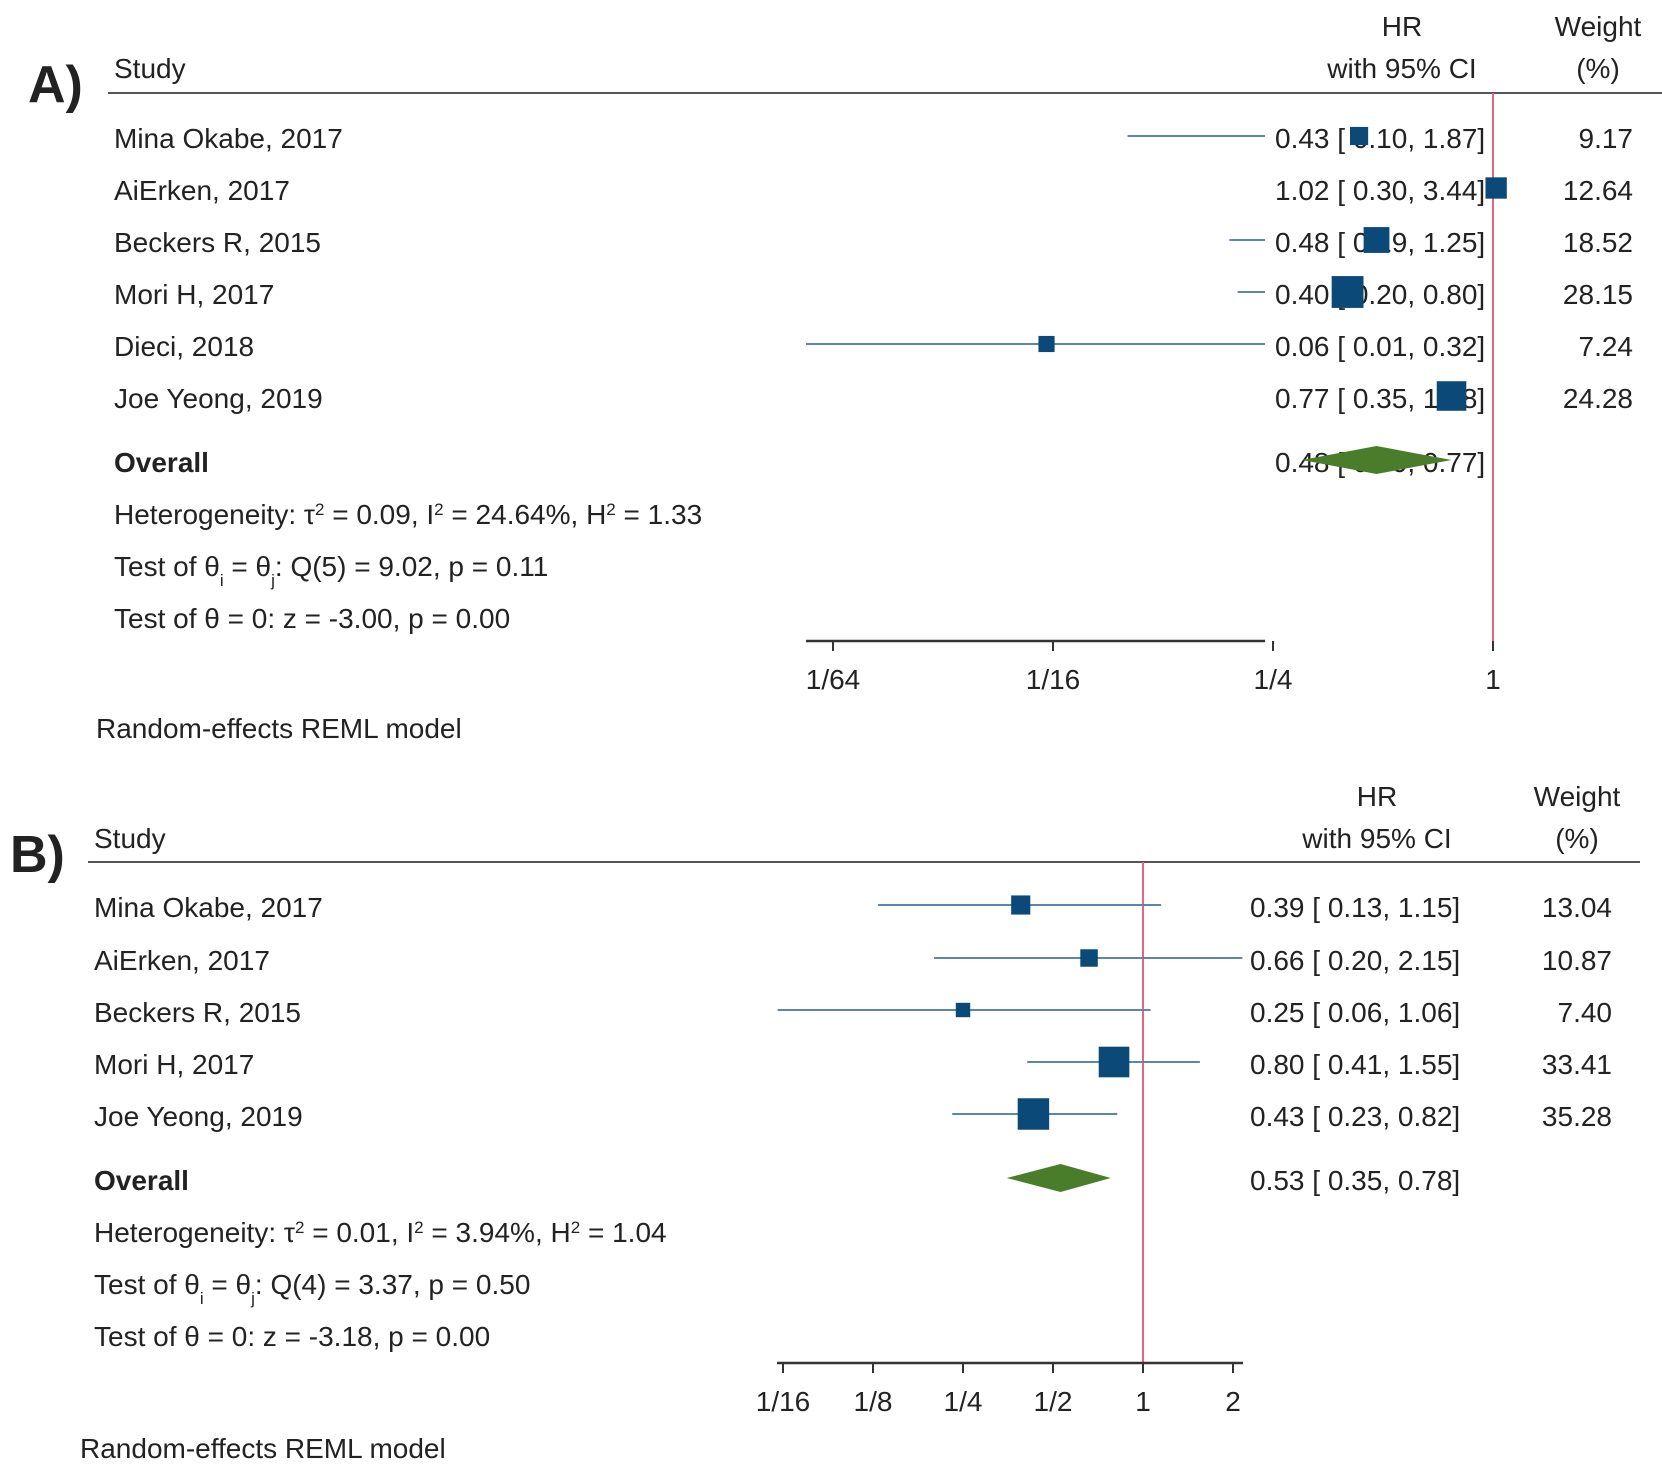  Describe the element at coordinates (1380, 190) in the screenshot. I see `study-ci-text: 1.02 [ 0.30, 3.44]` at that location.